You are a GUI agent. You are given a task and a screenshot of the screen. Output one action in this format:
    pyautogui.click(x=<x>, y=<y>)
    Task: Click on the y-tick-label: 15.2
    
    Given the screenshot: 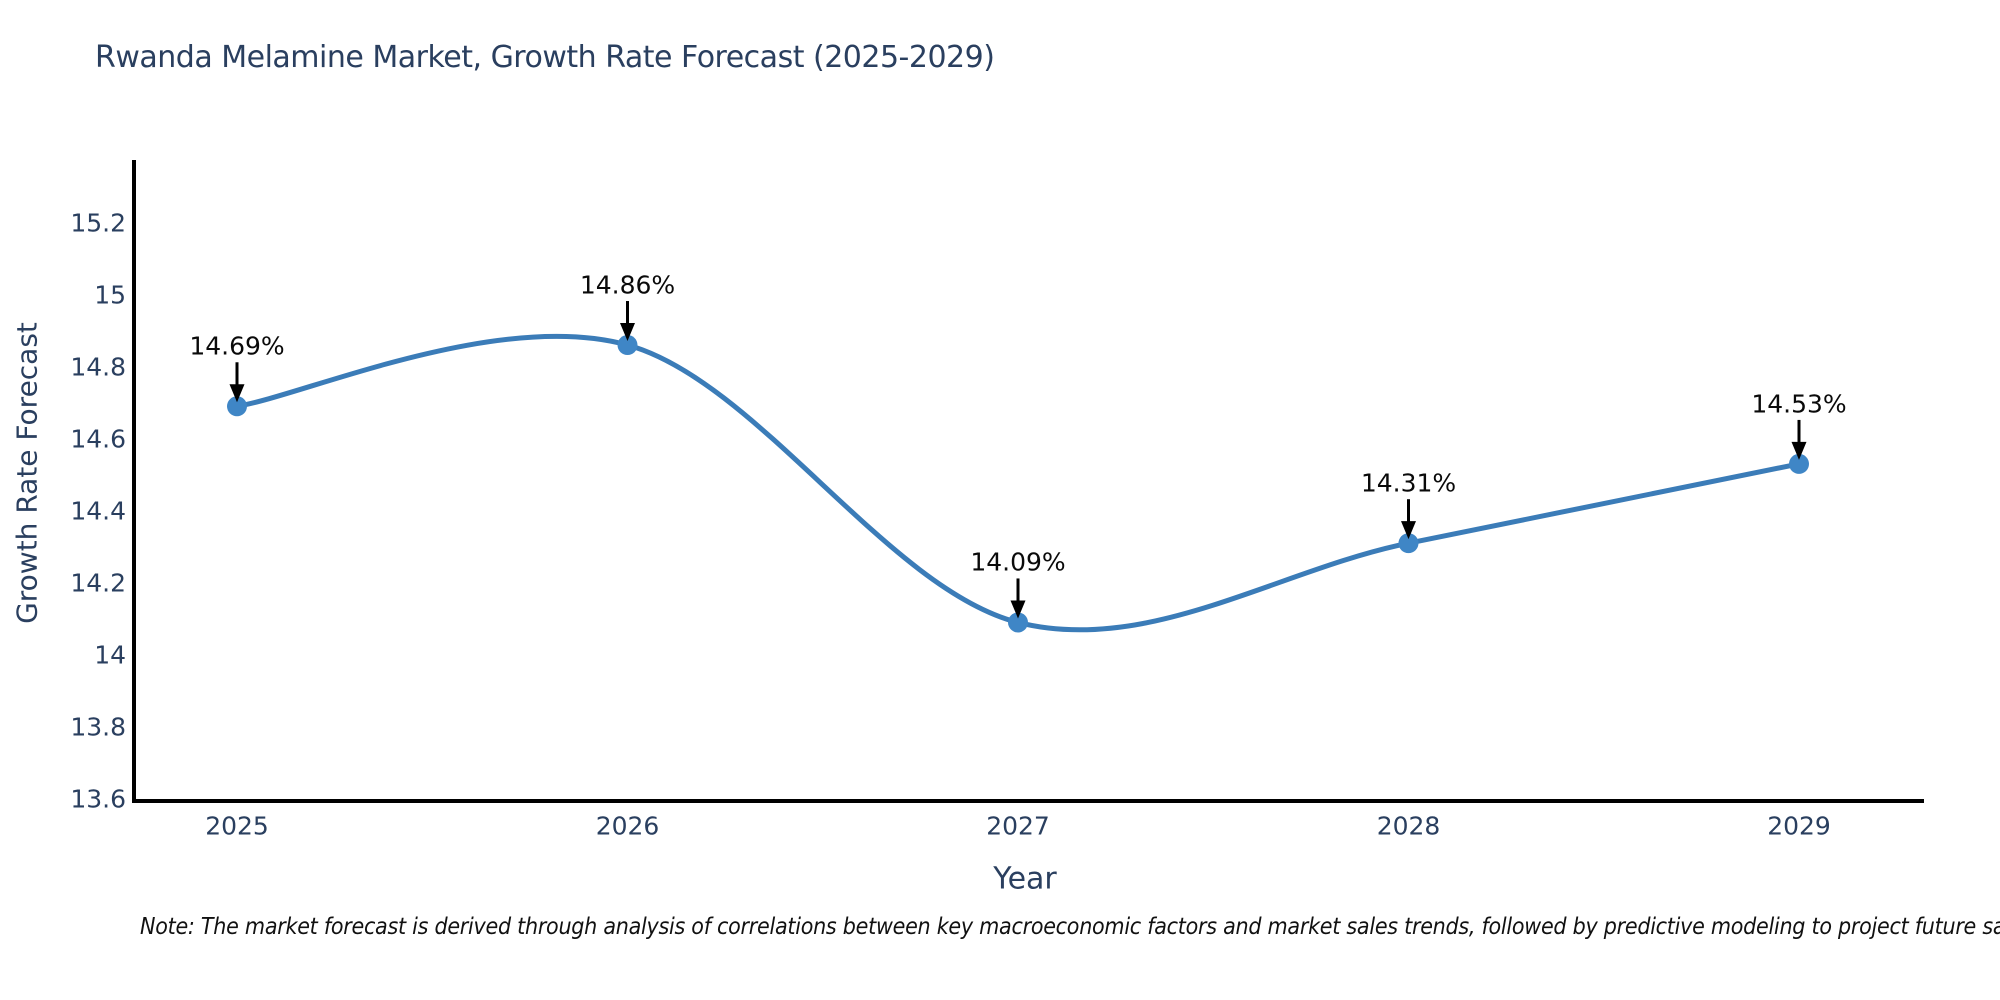 What is the action you would take?
    pyautogui.click(x=98, y=223)
    